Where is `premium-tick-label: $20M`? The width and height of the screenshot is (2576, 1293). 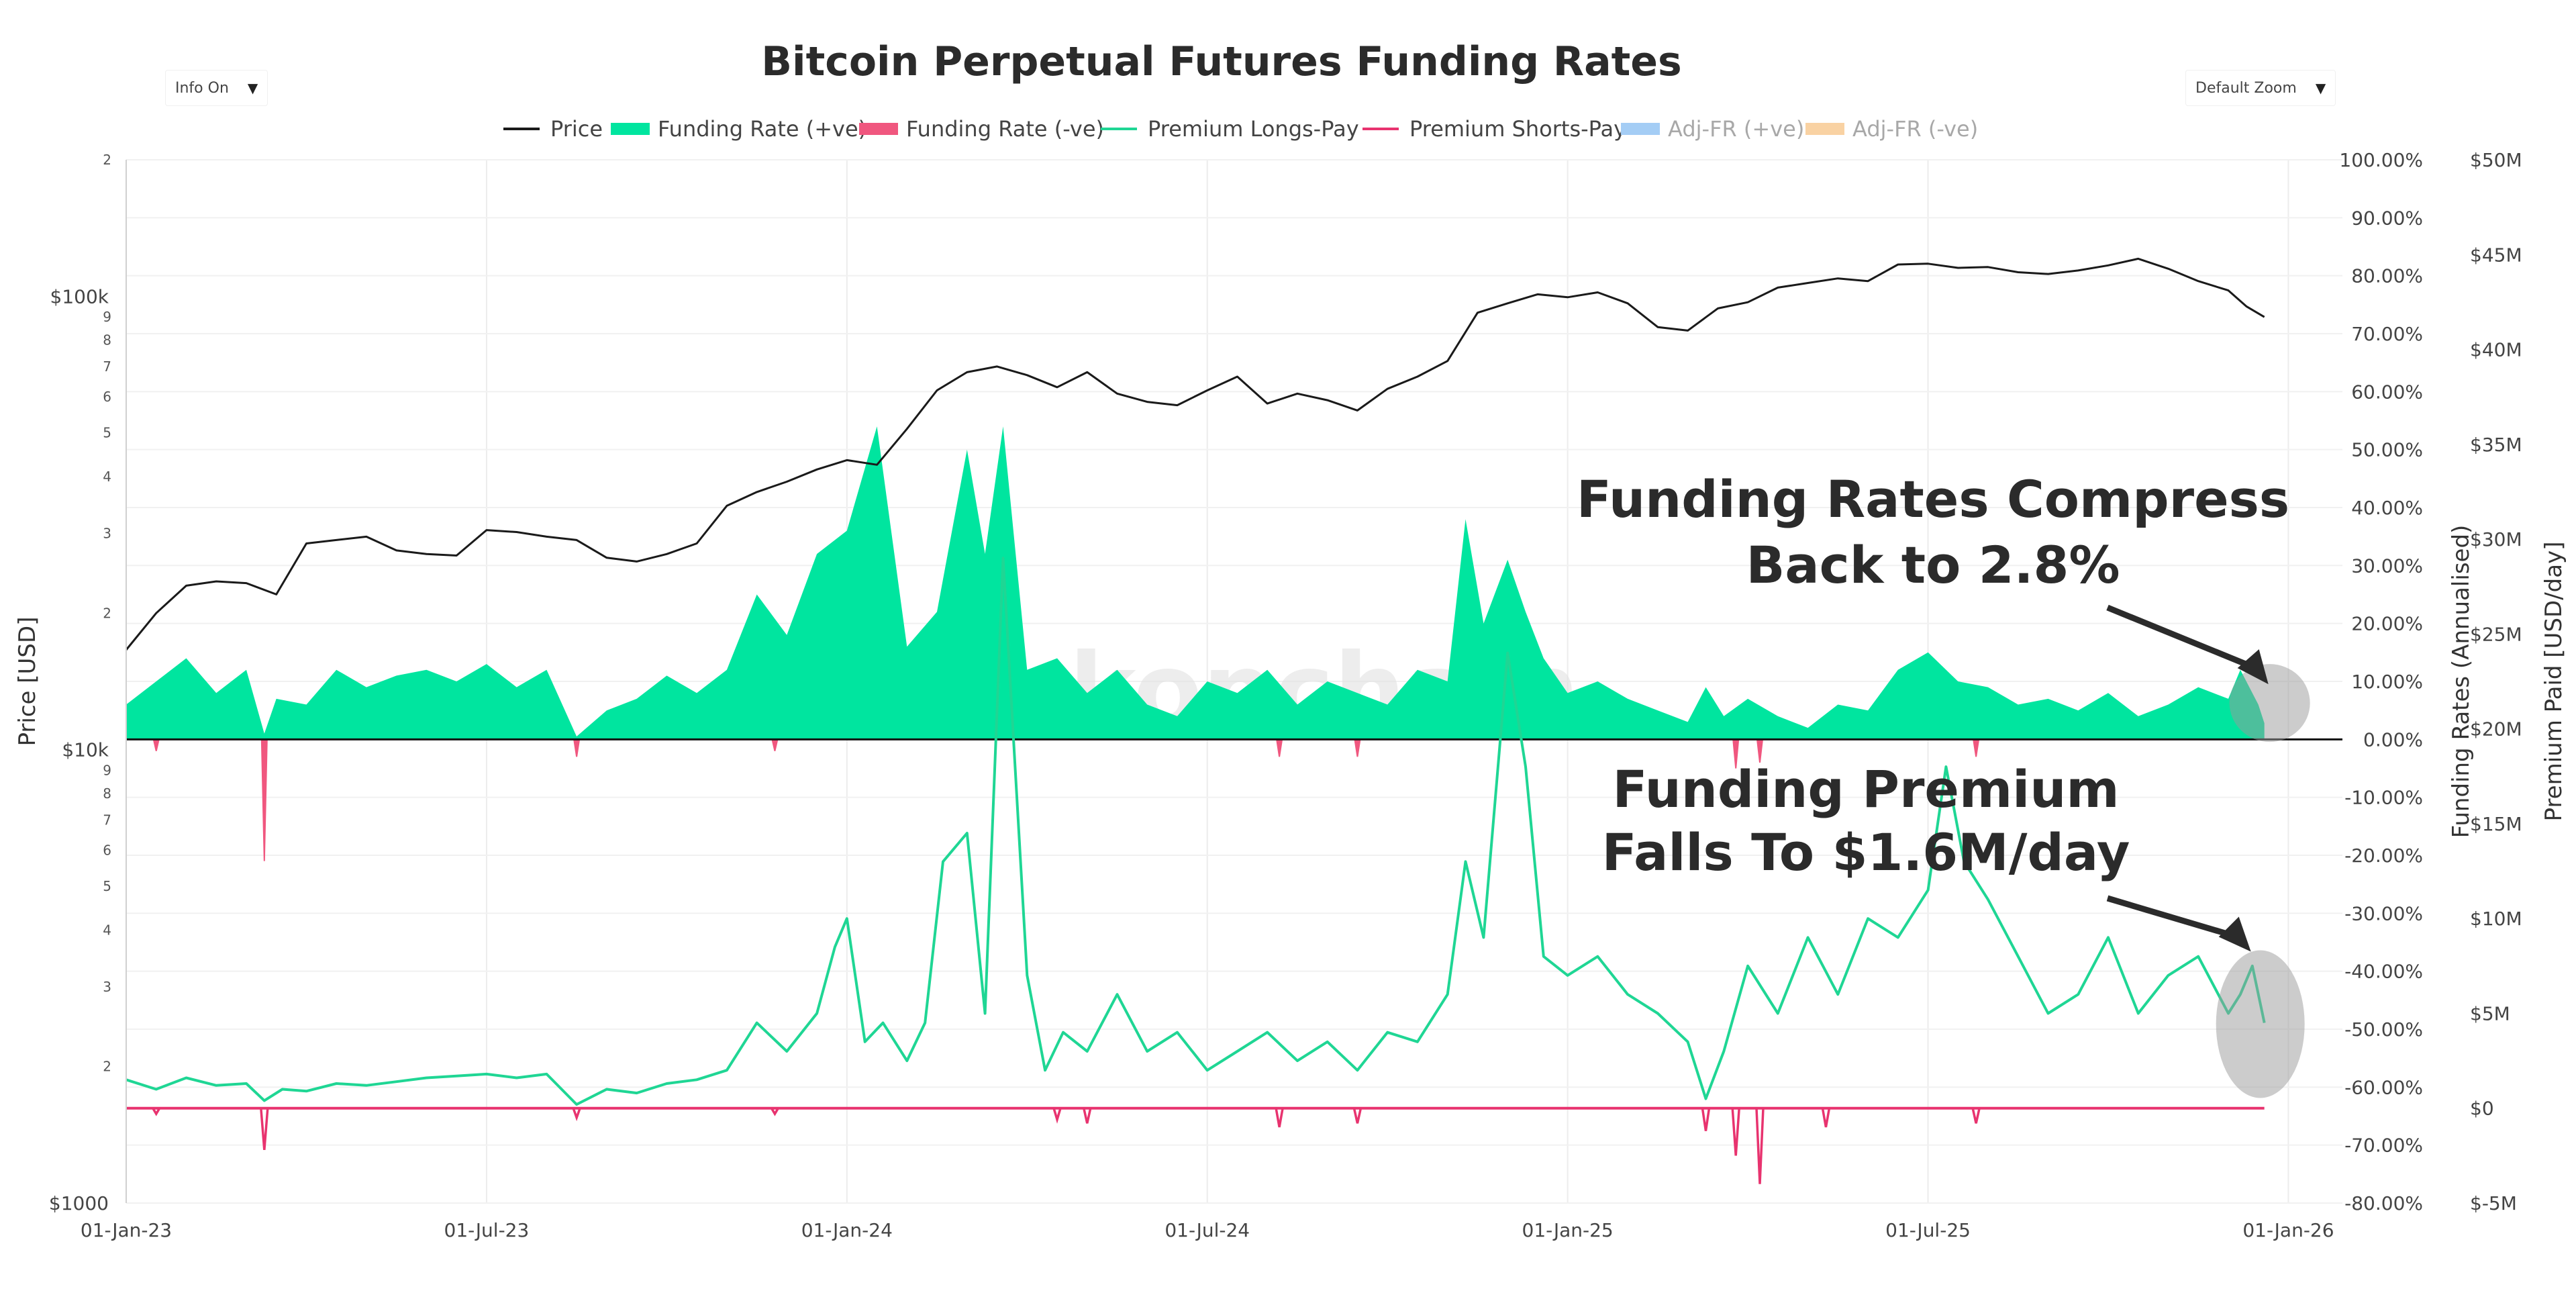
premium-tick-label: $20M is located at coordinates (2496, 729).